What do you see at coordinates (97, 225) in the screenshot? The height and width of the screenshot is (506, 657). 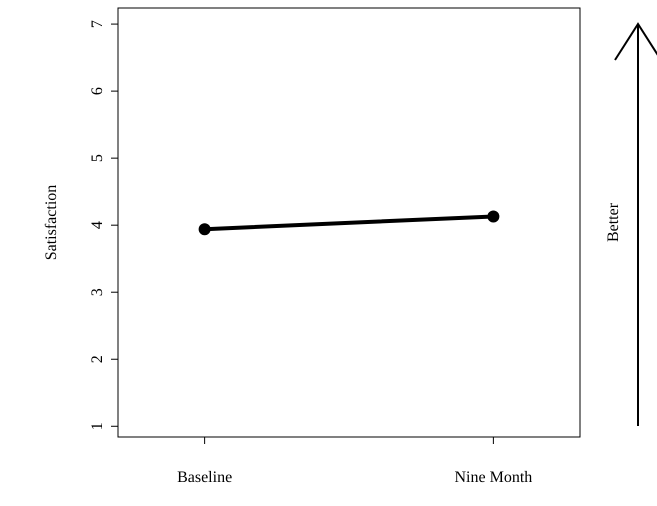 I see `y-tick-label: 4` at bounding box center [97, 225].